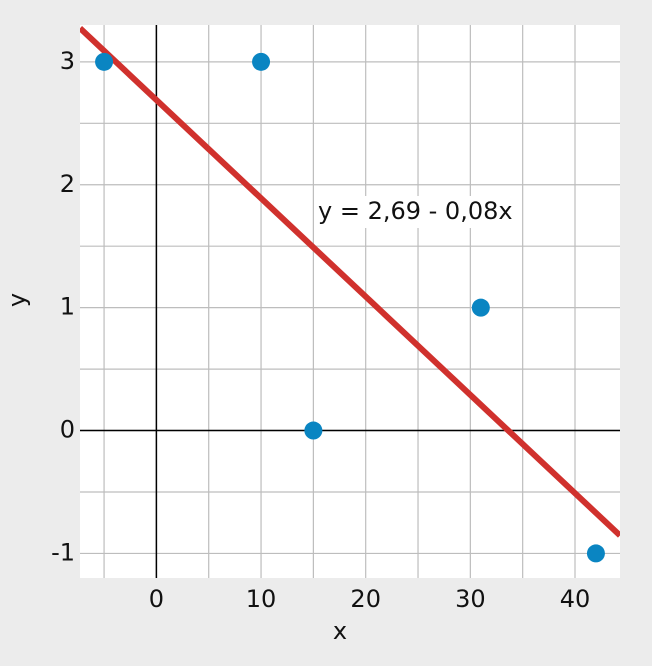  Describe the element at coordinates (67, 430) in the screenshot. I see `y-tick-label: 0` at that location.